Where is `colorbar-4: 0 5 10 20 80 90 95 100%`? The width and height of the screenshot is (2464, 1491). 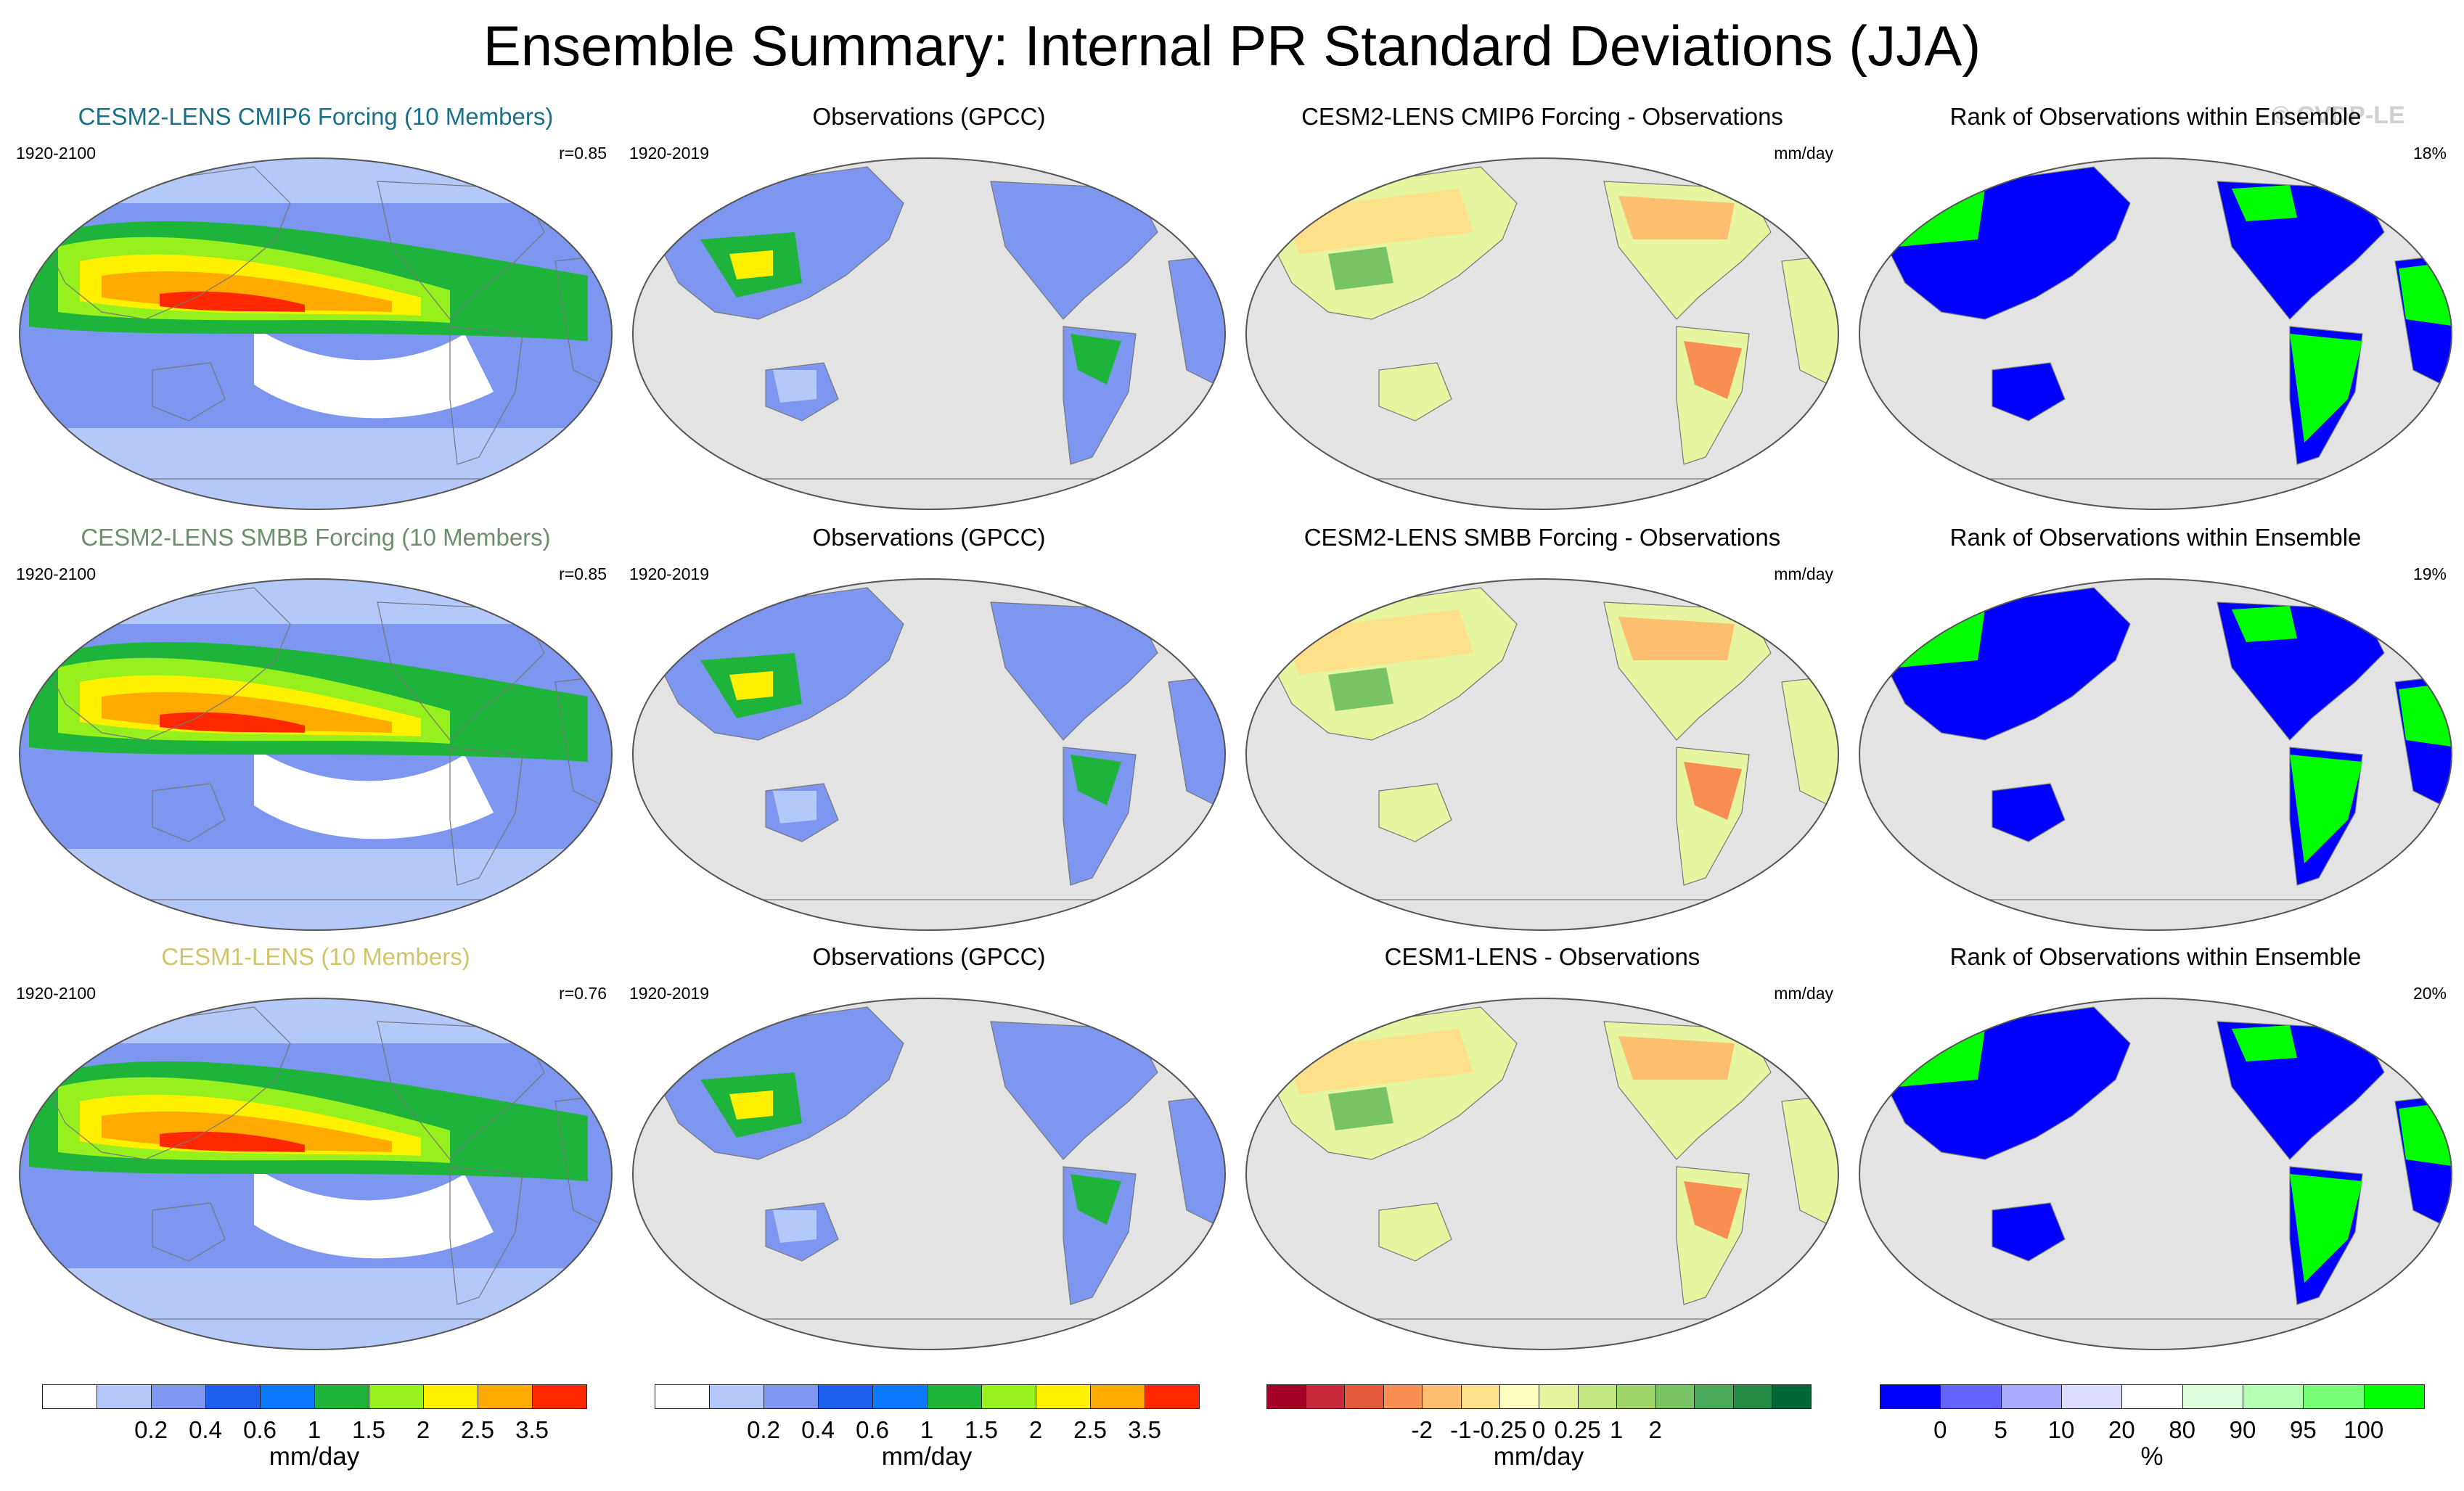 colorbar-4: 0 5 10 20 80 90 95 100% is located at coordinates (2152, 1431).